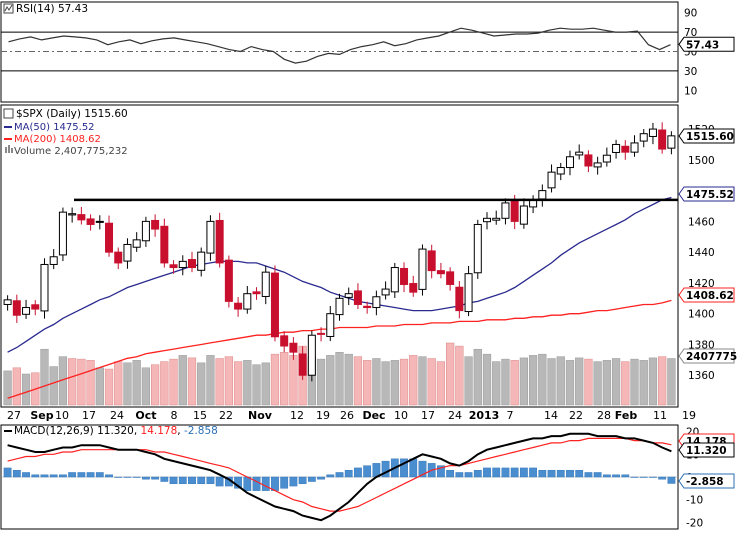 This screenshot has width=737, height=535. Describe the element at coordinates (694, 501) in the screenshot. I see `macd-tick-label: -10` at that location.